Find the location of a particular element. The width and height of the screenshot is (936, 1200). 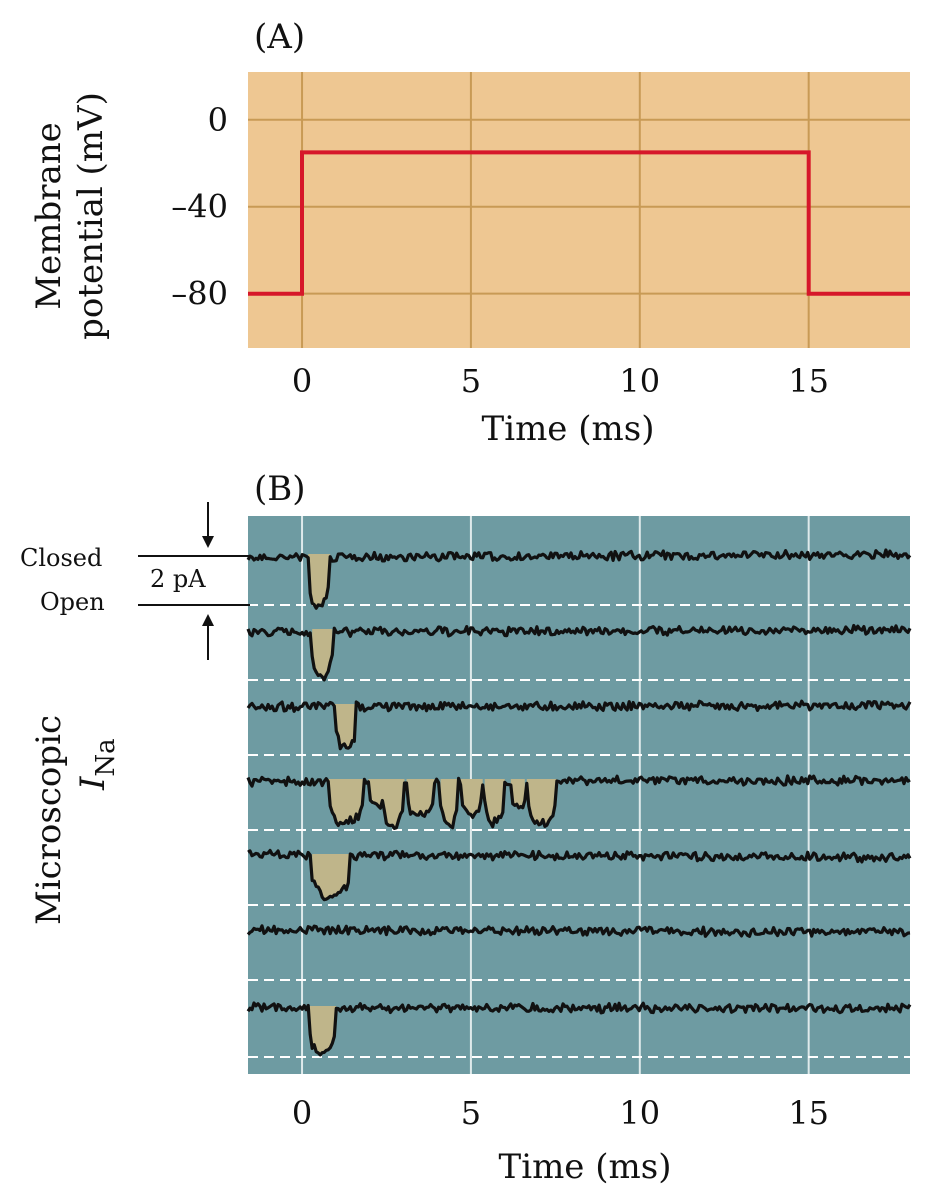

panel-a-x-axis-title: Time (ms) is located at coordinates (568, 429).